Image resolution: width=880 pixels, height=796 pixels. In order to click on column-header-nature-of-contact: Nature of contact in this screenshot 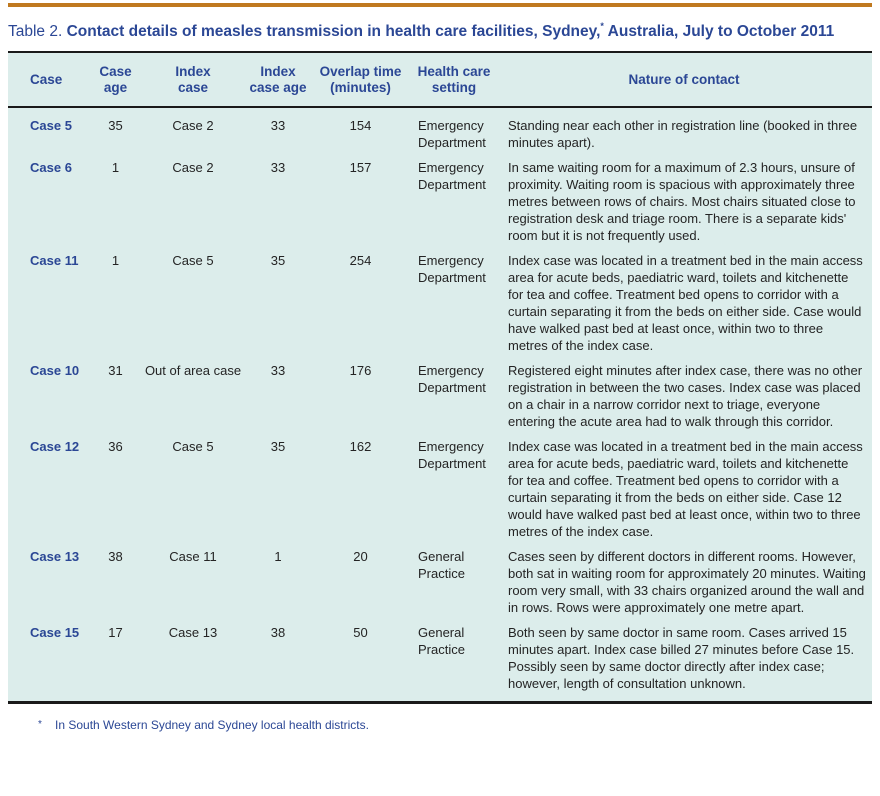, I will do `click(684, 79)`.